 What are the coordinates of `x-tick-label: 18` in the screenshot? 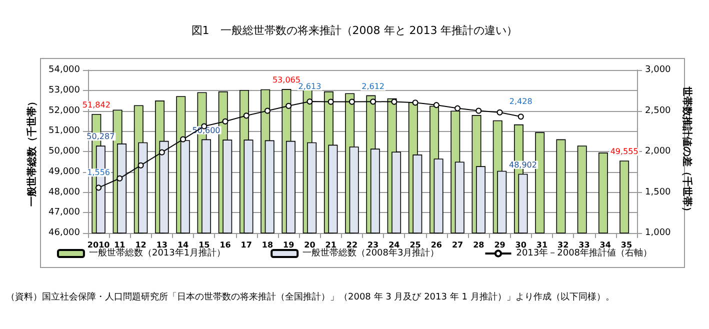 It's located at (268, 245).